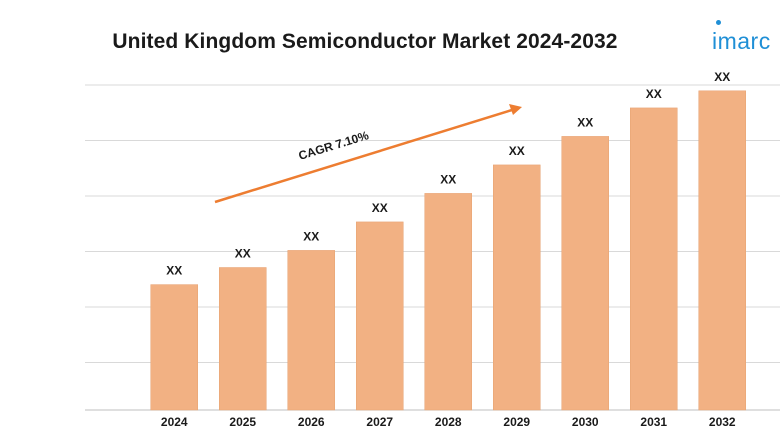 The image size is (780, 440). I want to click on logo-dot-icon, so click(718, 22).